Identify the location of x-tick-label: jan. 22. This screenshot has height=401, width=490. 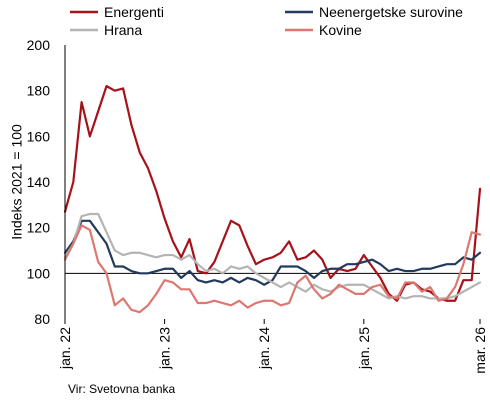
(65, 348).